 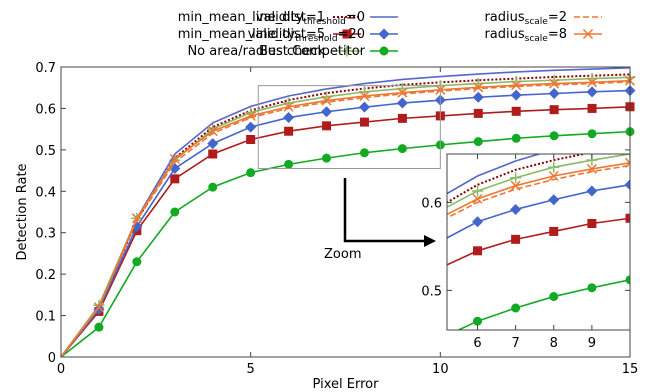 I want to click on legend-label-1: min_mean_line_dist=5, so click(x=251, y=34).